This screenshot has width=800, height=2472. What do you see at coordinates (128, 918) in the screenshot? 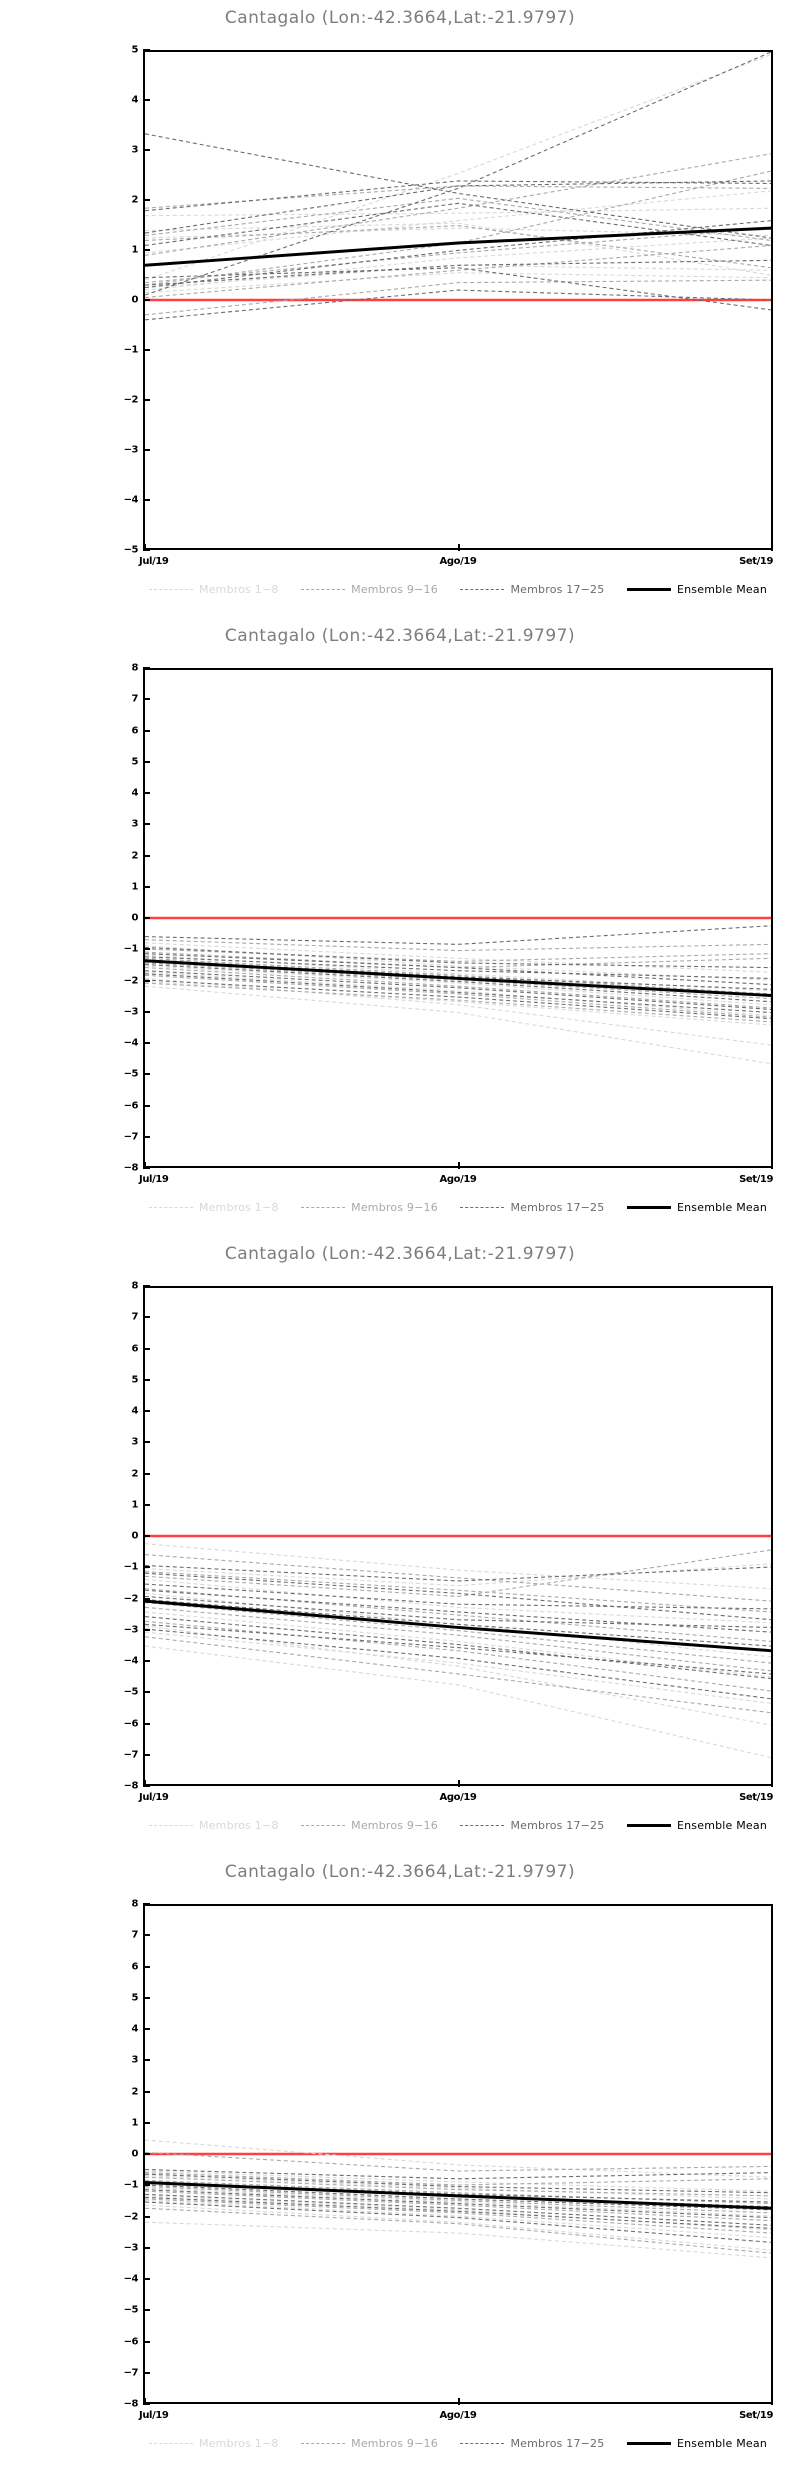
I see `y-axis-label-wrap: Anomalia de Temperatura Media a 2m (oC)` at bounding box center [128, 918].